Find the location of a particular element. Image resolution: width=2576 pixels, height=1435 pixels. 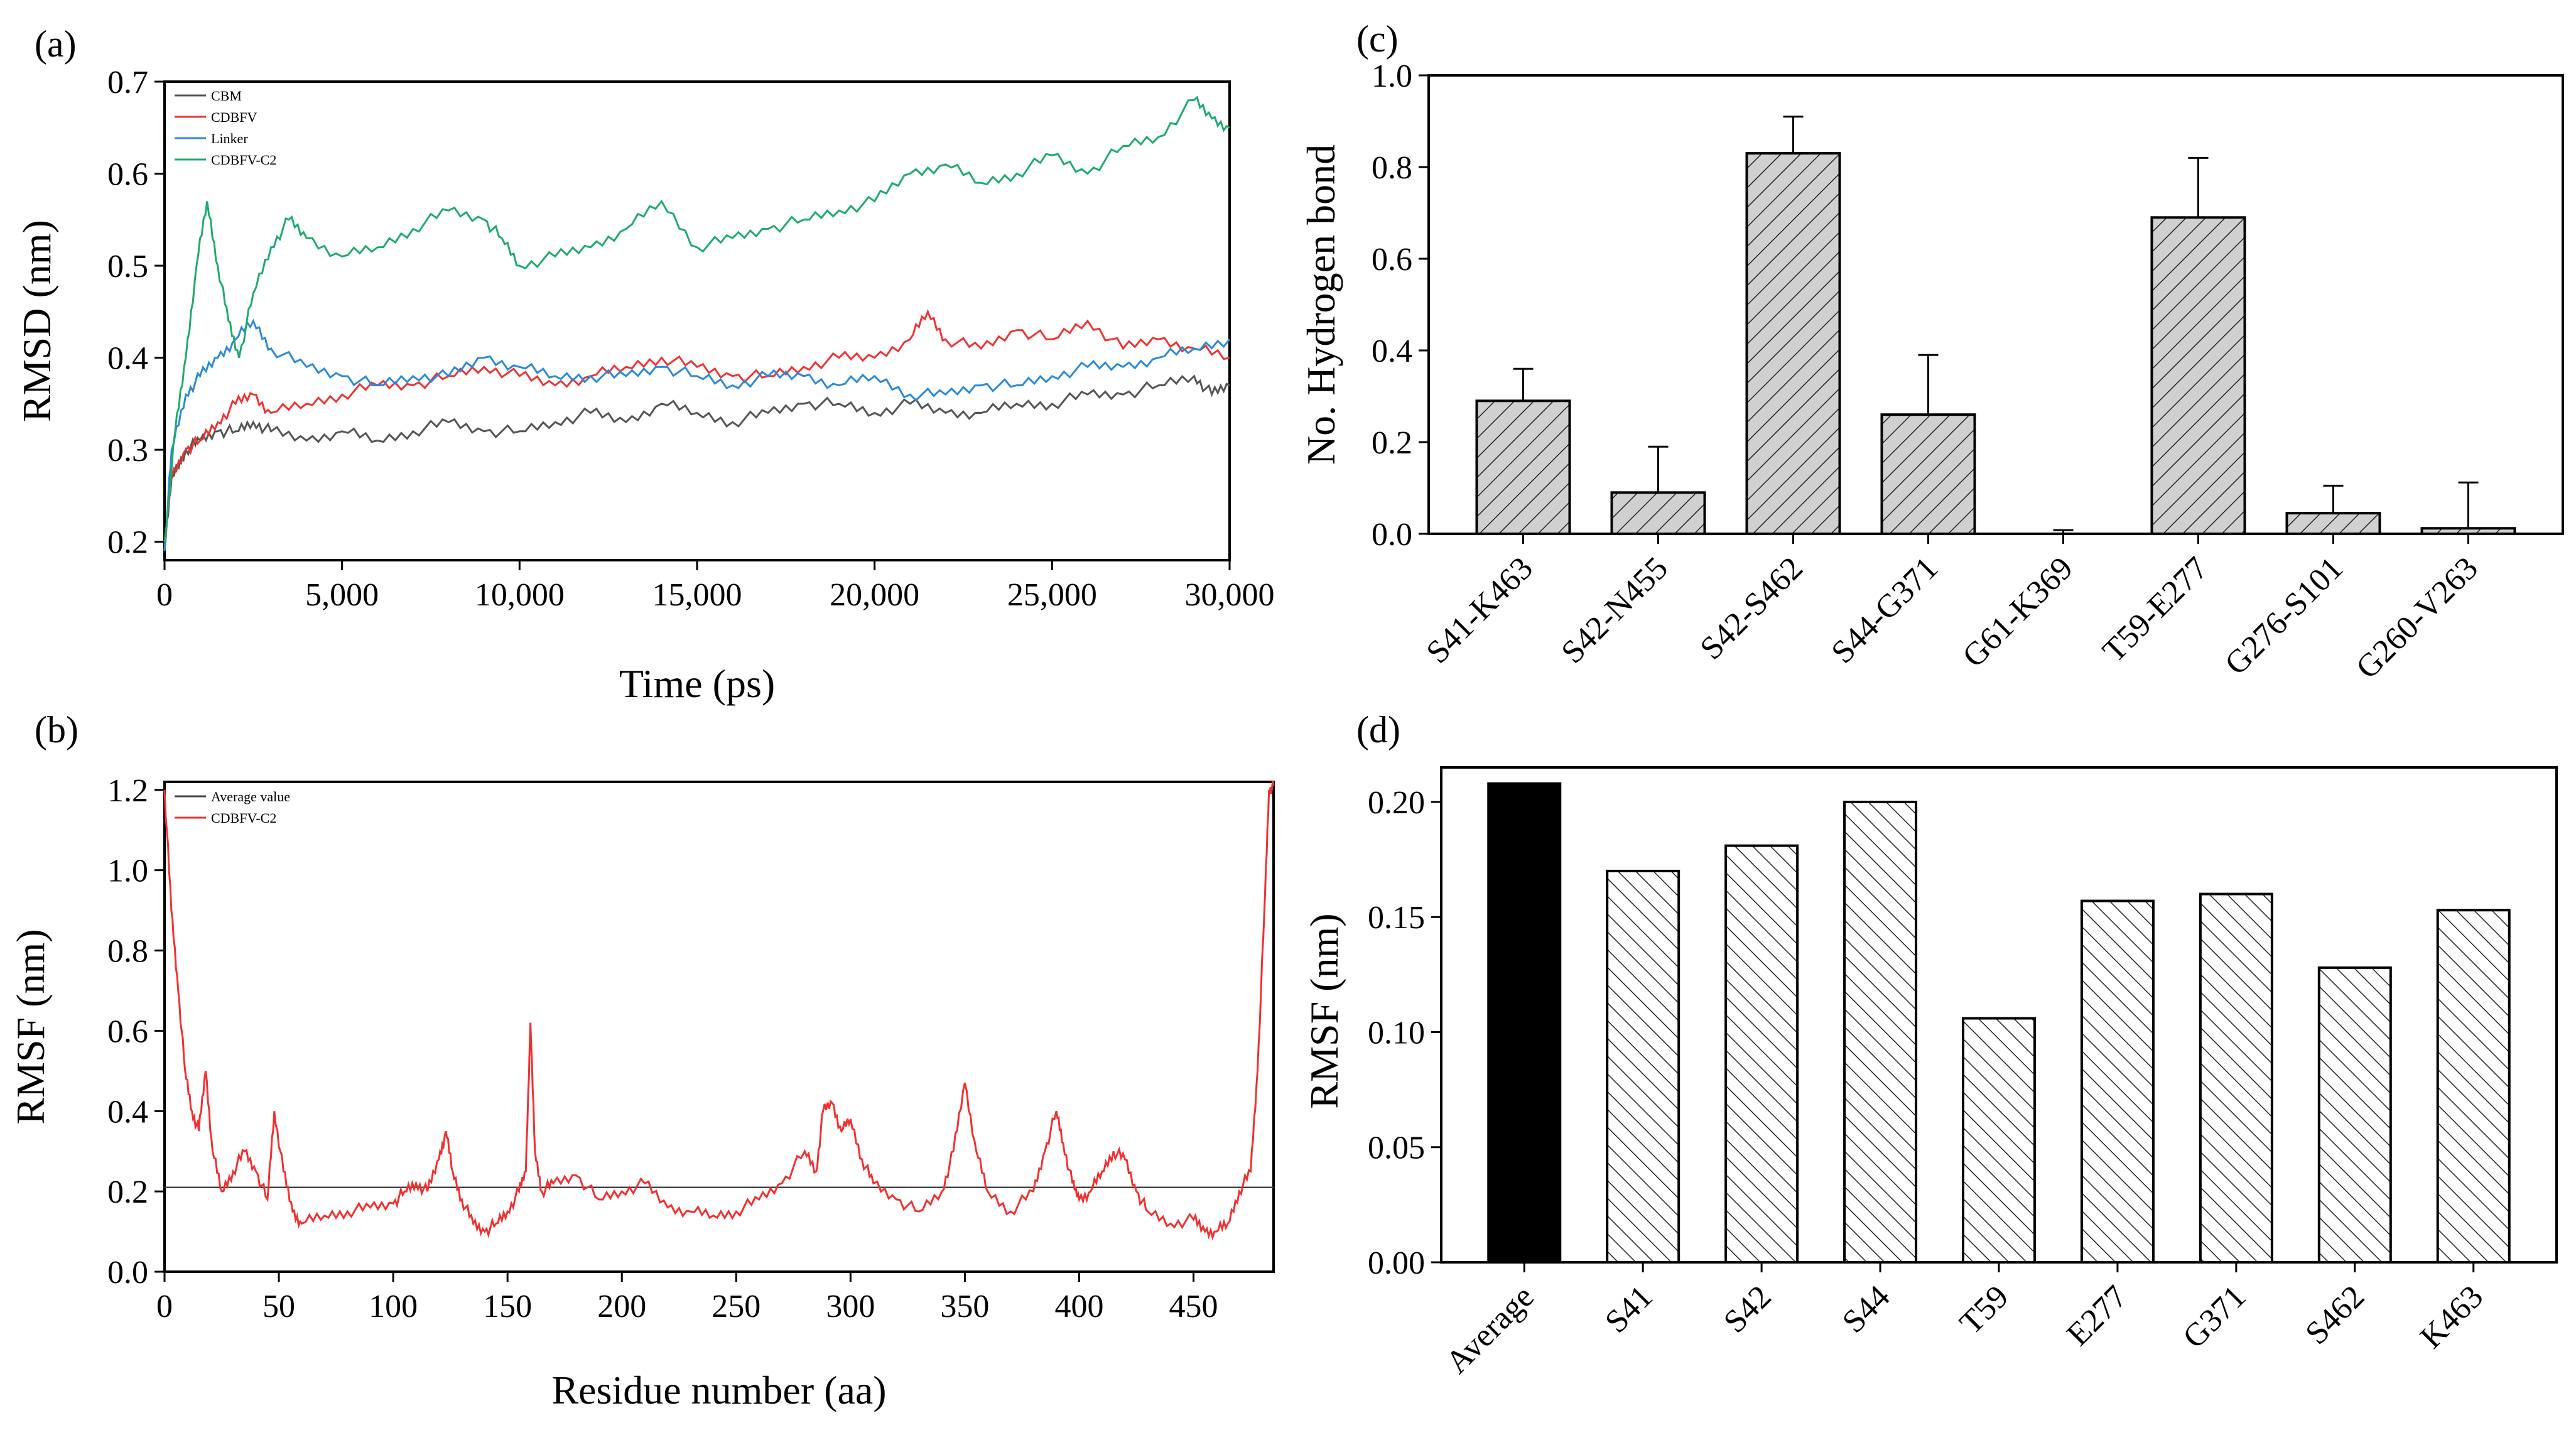

series-line-a-cdbfv is located at coordinates (697, 426).